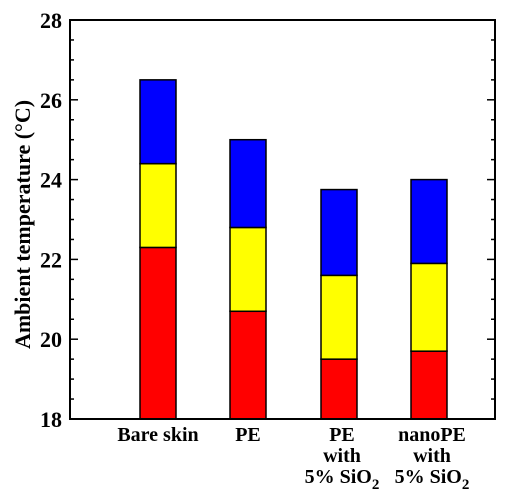 Image resolution: width=510 pixels, height=498 pixels. What do you see at coordinates (248, 365) in the screenshot?
I see `bar-2-red-segment` at bounding box center [248, 365].